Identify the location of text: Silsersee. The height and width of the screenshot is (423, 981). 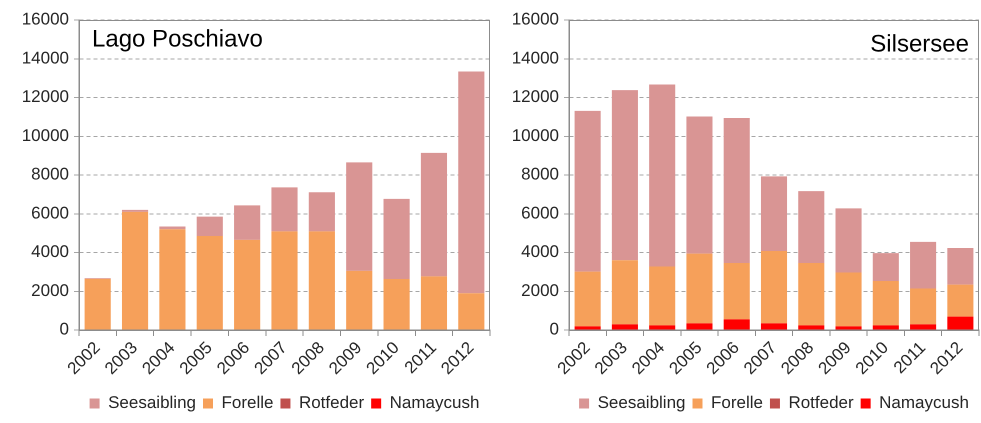
(919, 44).